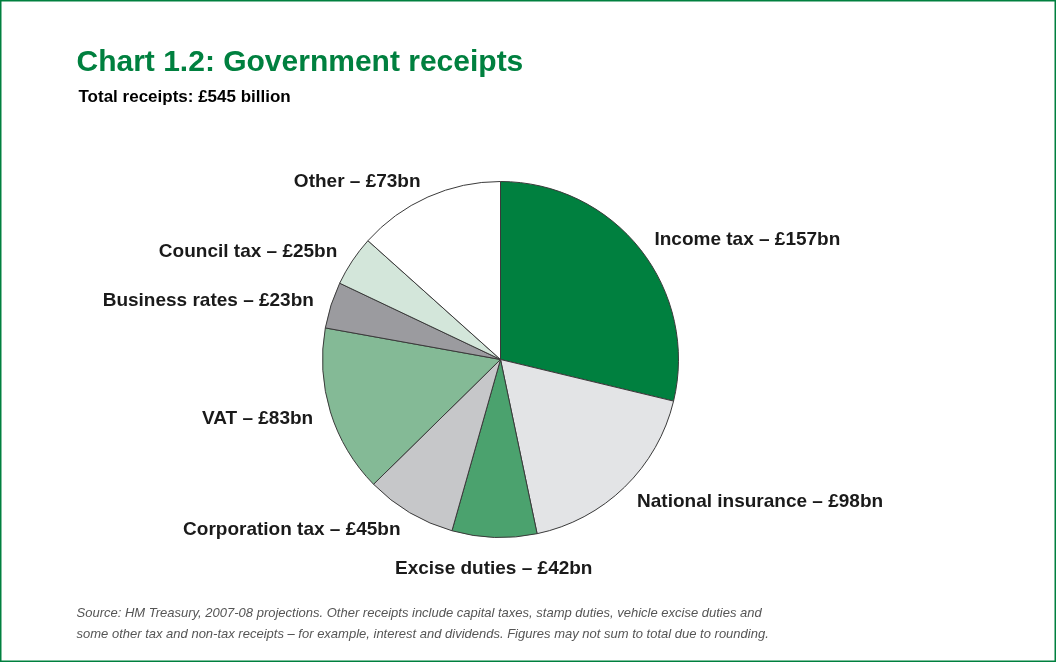  Describe the element at coordinates (760, 500) in the screenshot. I see `slice-label: National insurance – £98bn` at that location.